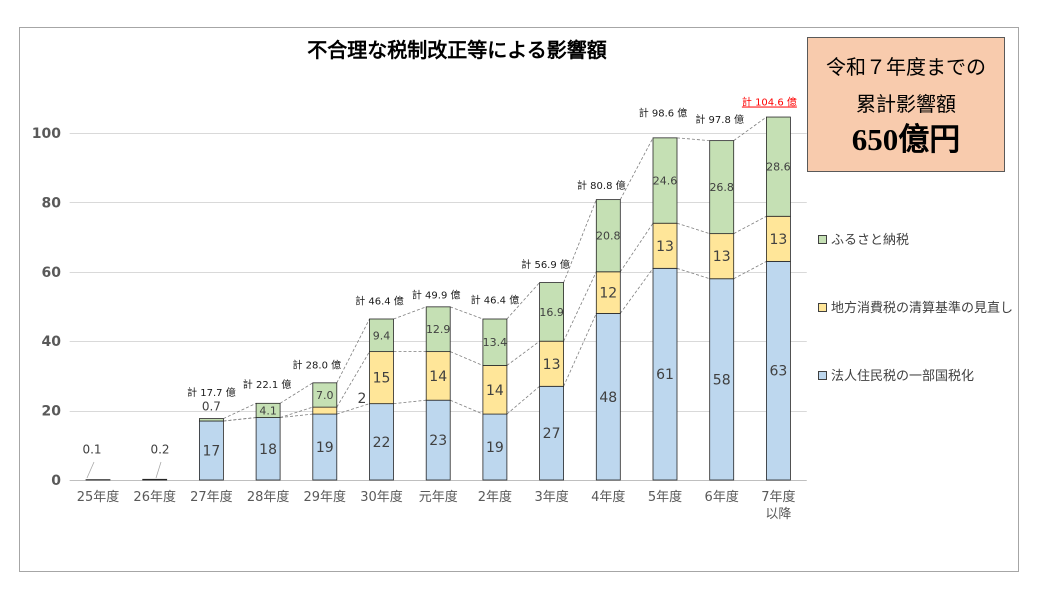  I want to click on legend-item-hojin-juminzei: 法人住民税の一部国税化, so click(896, 377).